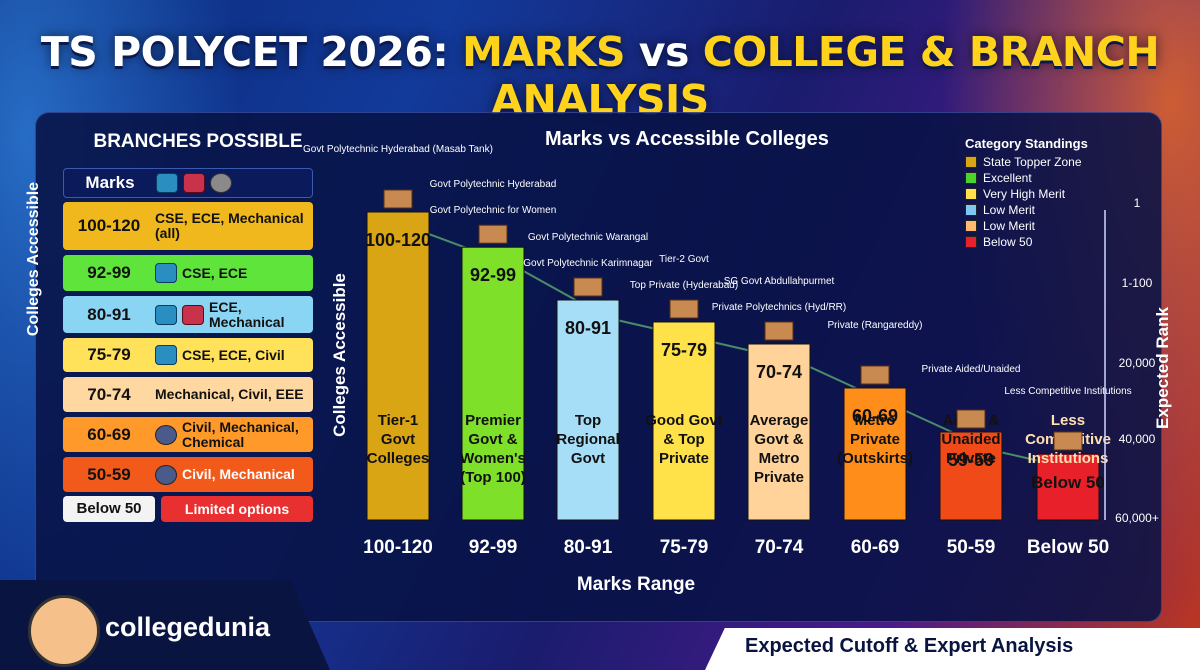  I want to click on bar-inner-label: Regional, so click(587, 439).